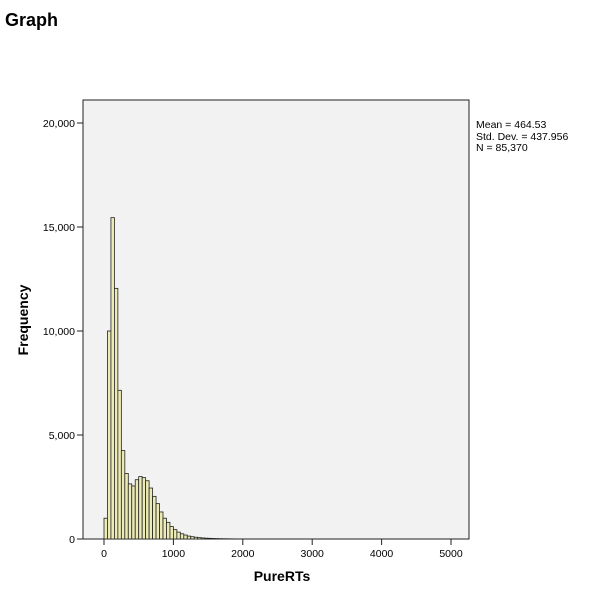  I want to click on y-axis-title: Frequency, so click(23, 319).